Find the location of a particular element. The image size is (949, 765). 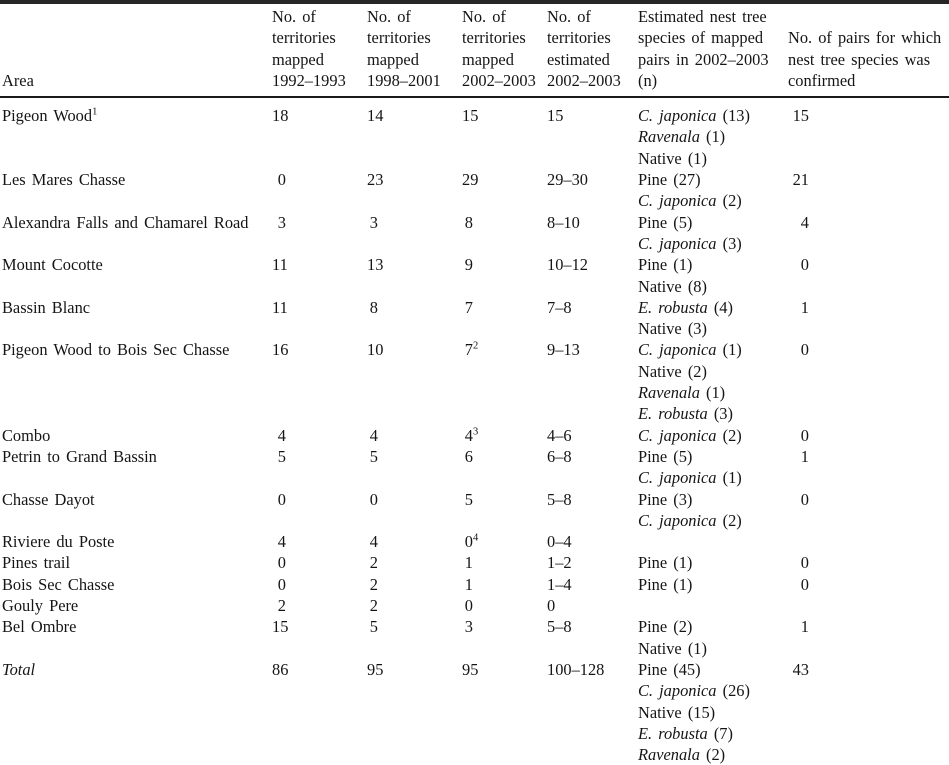

estimated-2002-2003-cell: 15 is located at coordinates (590, 133).